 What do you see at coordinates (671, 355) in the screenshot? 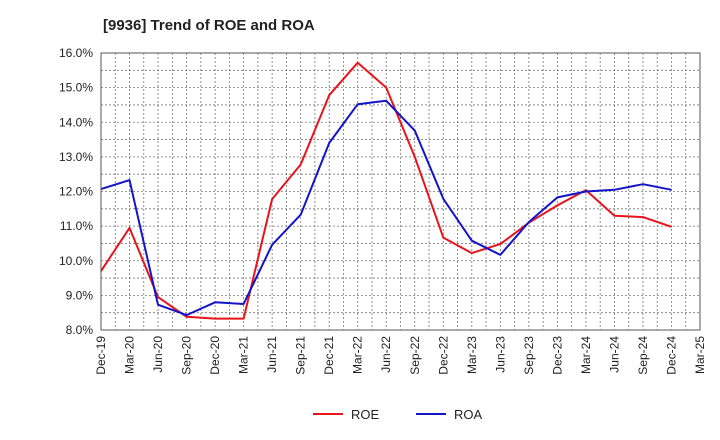
I see `x-tick-label: Dec-24` at bounding box center [671, 355].